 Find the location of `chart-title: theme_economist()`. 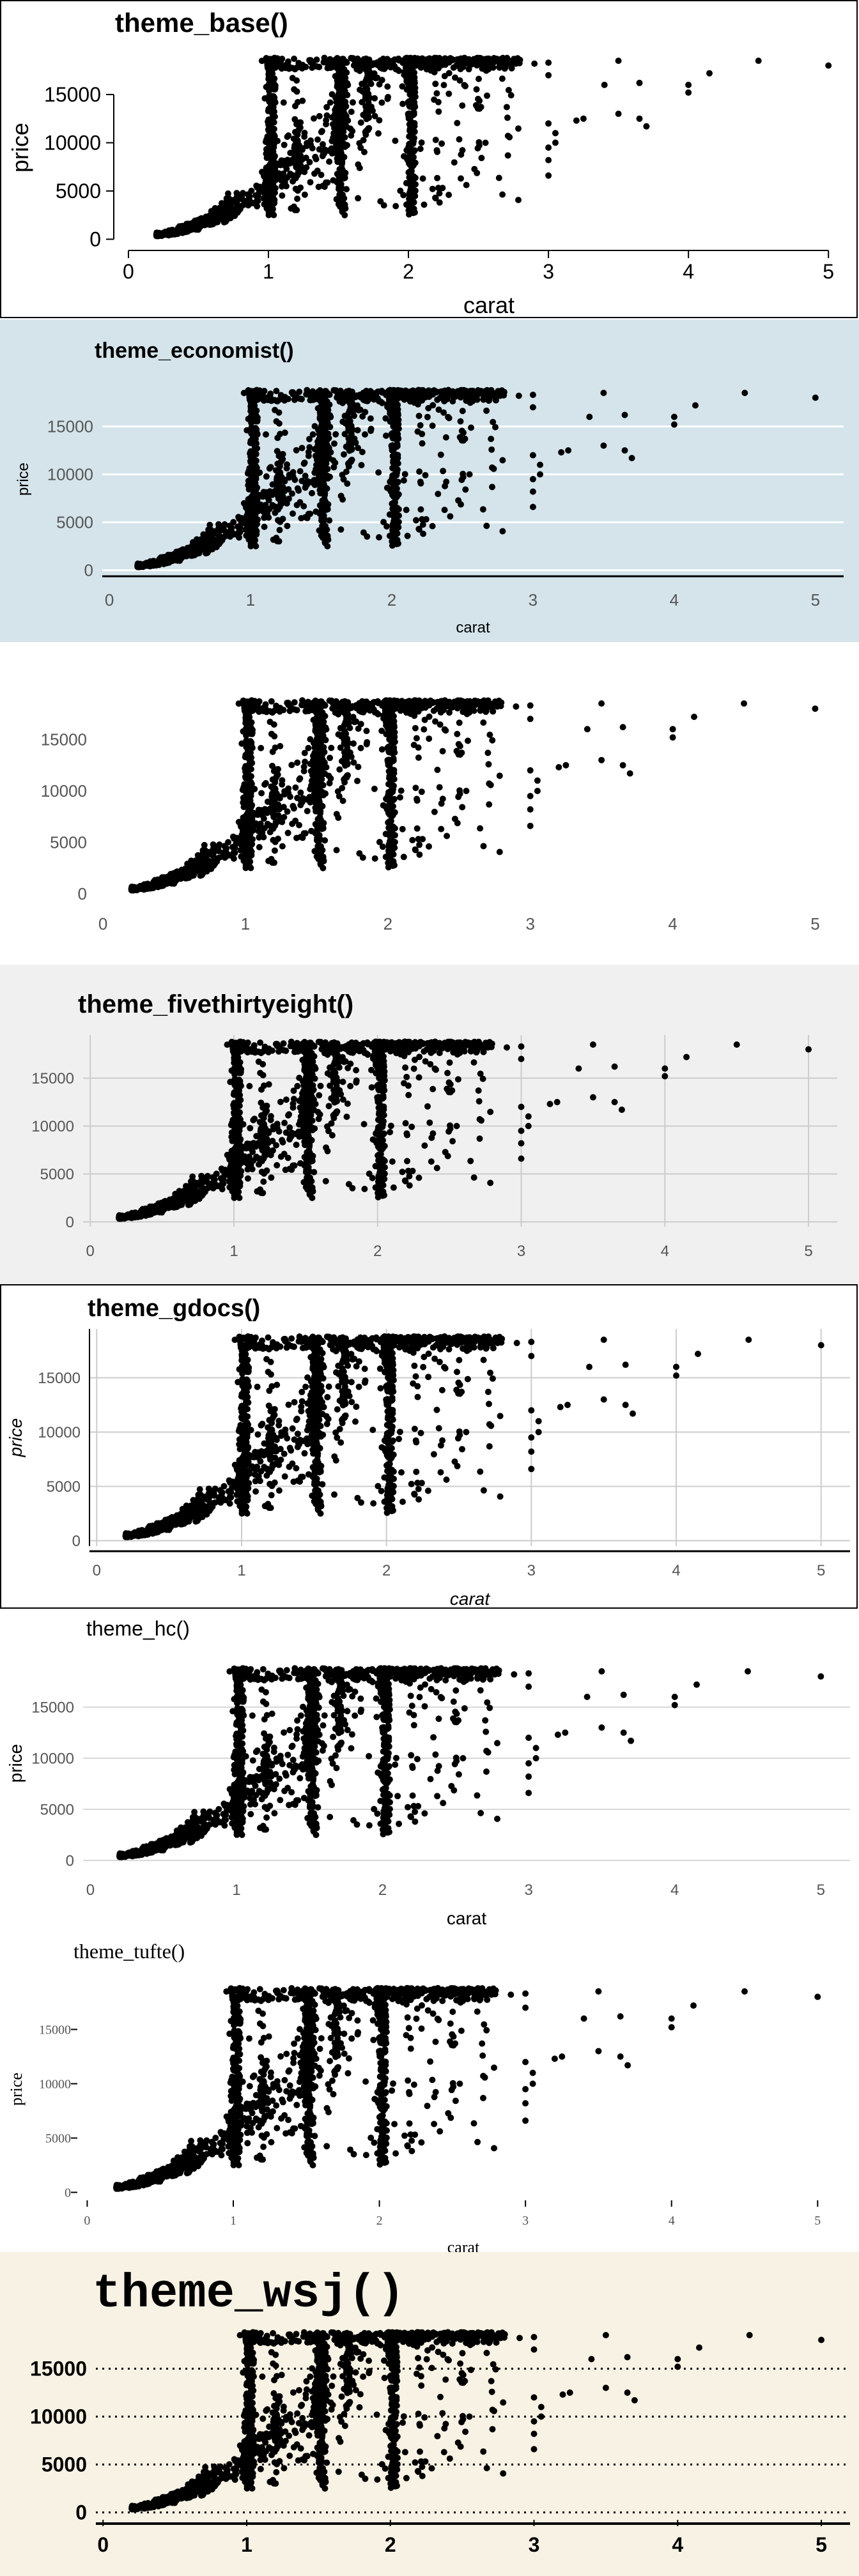

chart-title: theme_economist() is located at coordinates (194, 351).